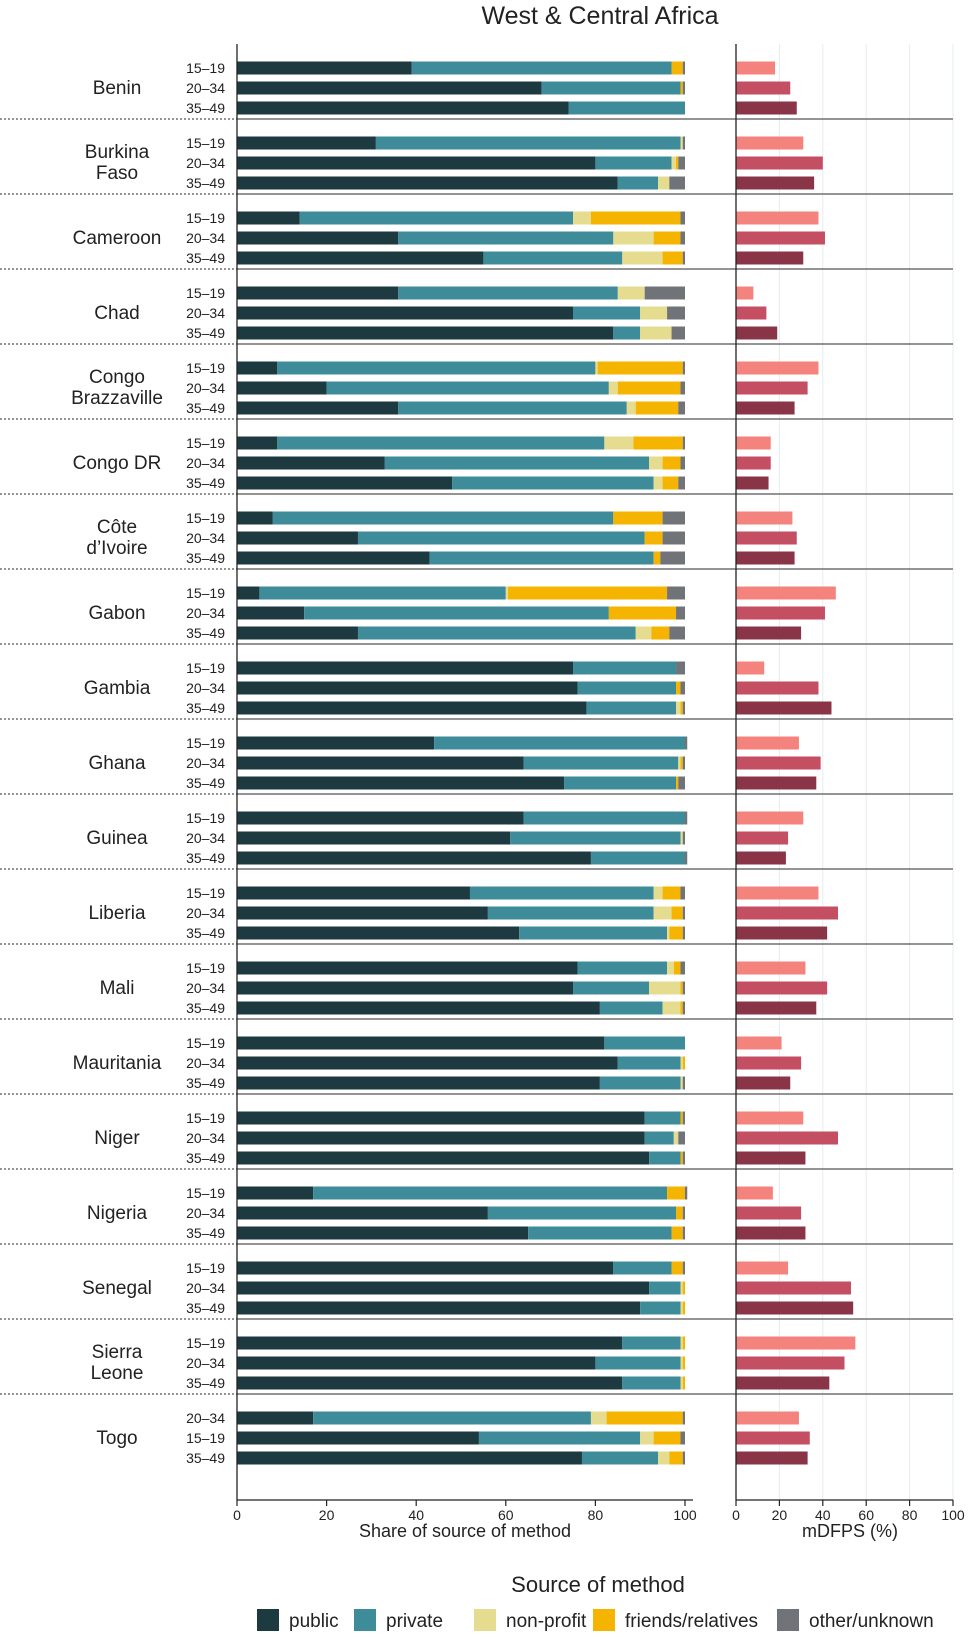  I want to click on country-label: Mauritania, so click(117, 1063).